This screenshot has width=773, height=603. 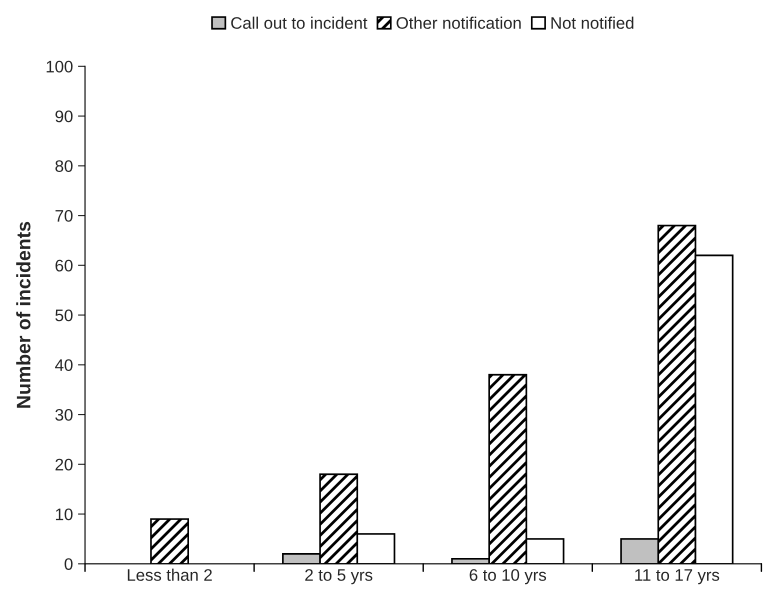 What do you see at coordinates (592, 22) in the screenshot?
I see `legend-label: Not notified` at bounding box center [592, 22].